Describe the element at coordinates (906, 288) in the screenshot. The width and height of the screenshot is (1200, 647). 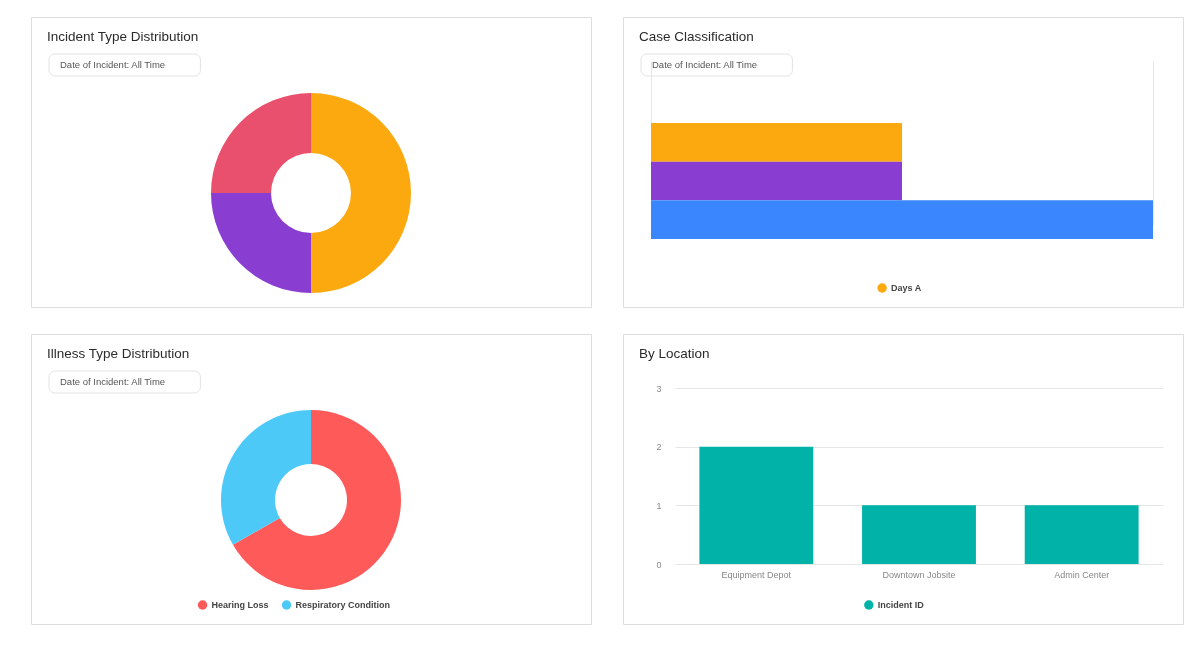
I see `legend-label: Days A` at that location.